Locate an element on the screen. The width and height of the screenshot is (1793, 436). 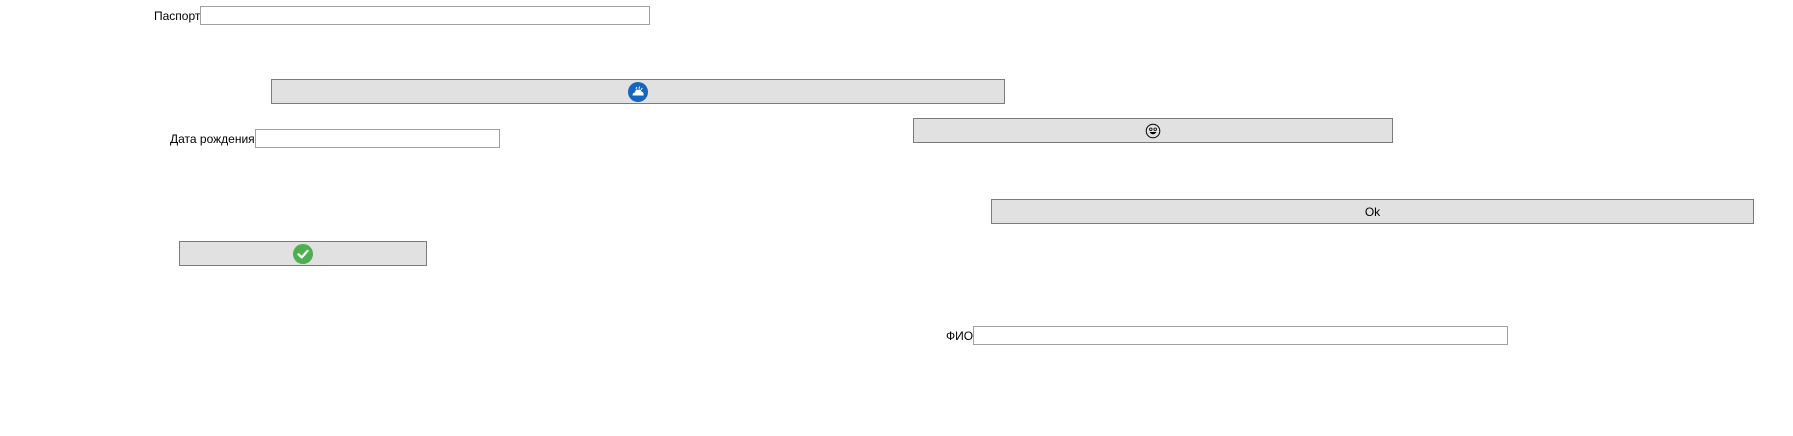
check-circle-icon is located at coordinates (303, 253).